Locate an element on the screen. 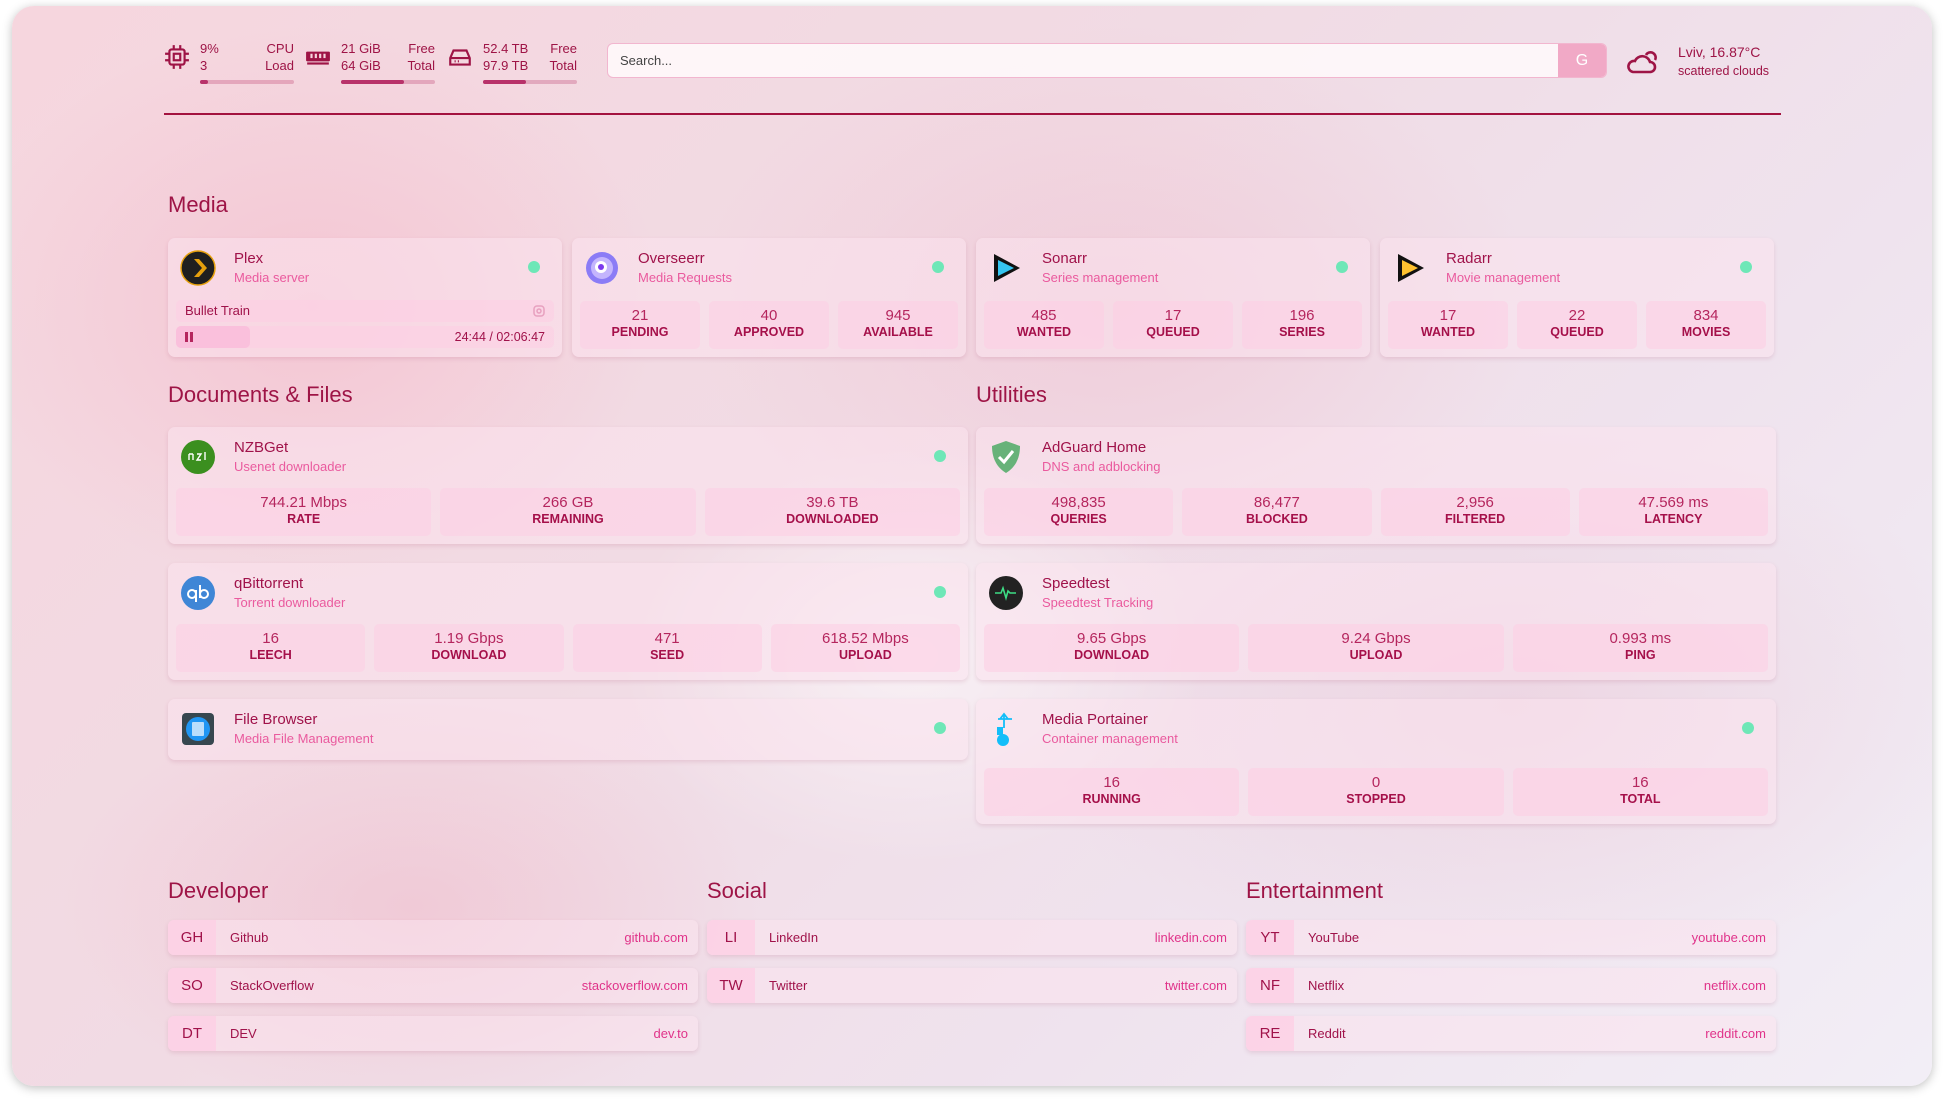 This screenshot has height=1104, width=1944. bookmark-abbr: LI is located at coordinates (731, 937).